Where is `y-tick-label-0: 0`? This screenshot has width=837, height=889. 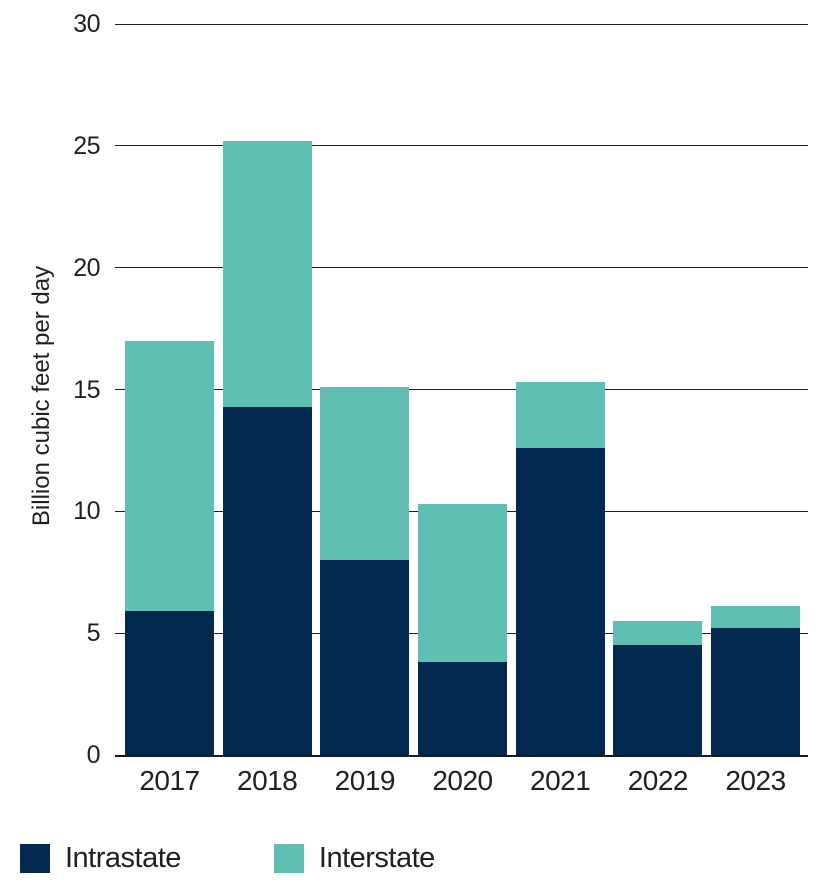 y-tick-label-0: 0 is located at coordinates (93, 755).